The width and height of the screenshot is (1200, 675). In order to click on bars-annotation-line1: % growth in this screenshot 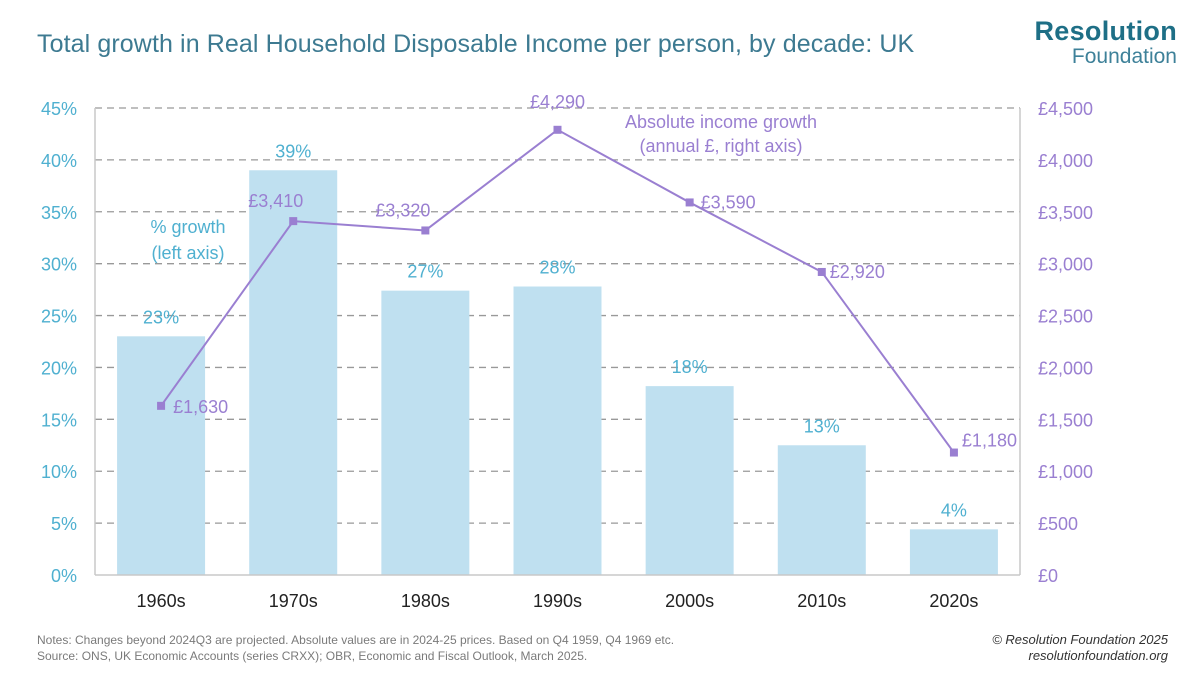, I will do `click(187, 227)`.